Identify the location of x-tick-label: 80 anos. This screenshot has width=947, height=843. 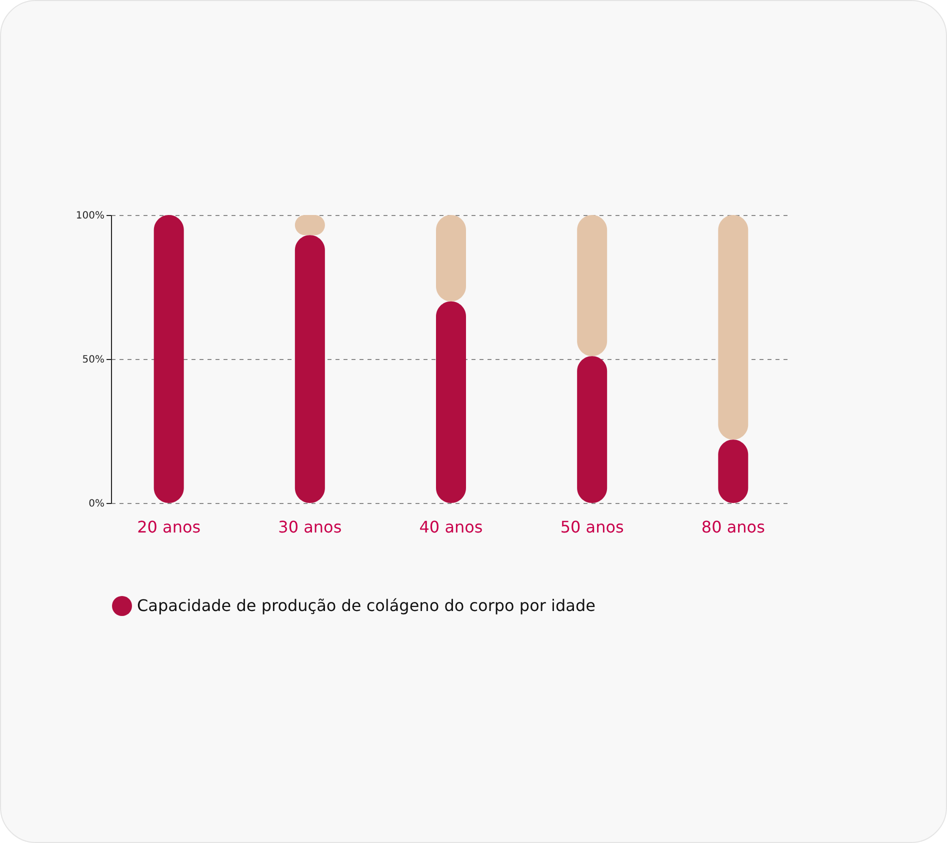
(733, 527).